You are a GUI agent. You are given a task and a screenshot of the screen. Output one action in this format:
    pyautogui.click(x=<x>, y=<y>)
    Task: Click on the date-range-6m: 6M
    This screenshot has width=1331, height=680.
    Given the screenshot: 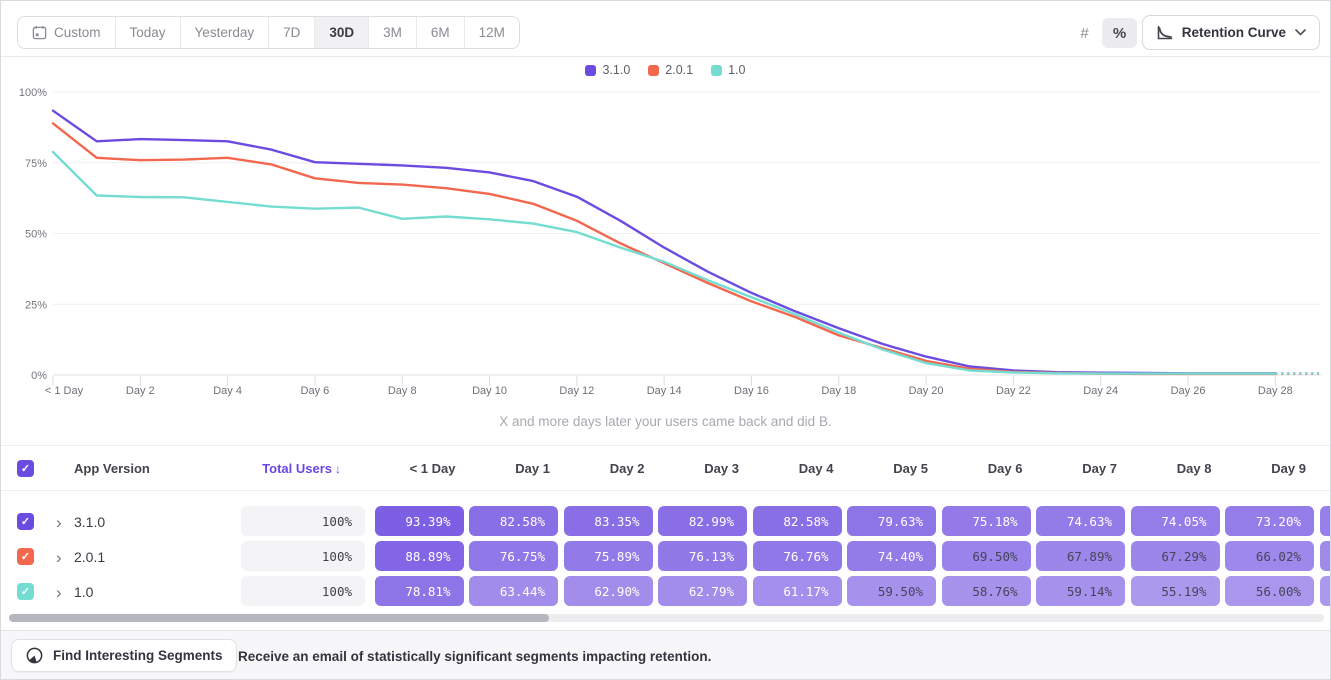 What is the action you would take?
    pyautogui.click(x=439, y=32)
    